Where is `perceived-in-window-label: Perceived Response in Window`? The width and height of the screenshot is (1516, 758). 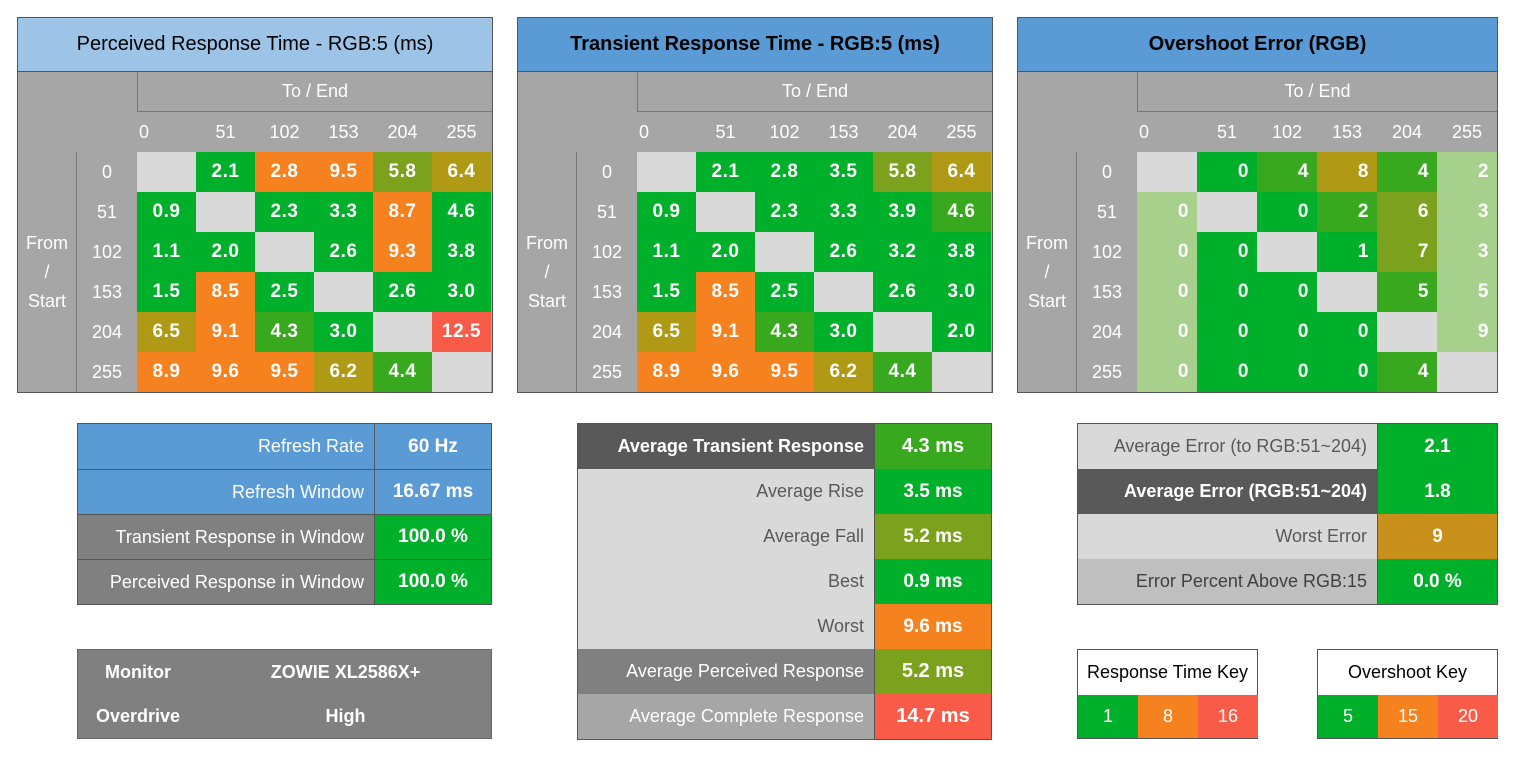
perceived-in-window-label: Perceived Response in Window is located at coordinates (226, 581).